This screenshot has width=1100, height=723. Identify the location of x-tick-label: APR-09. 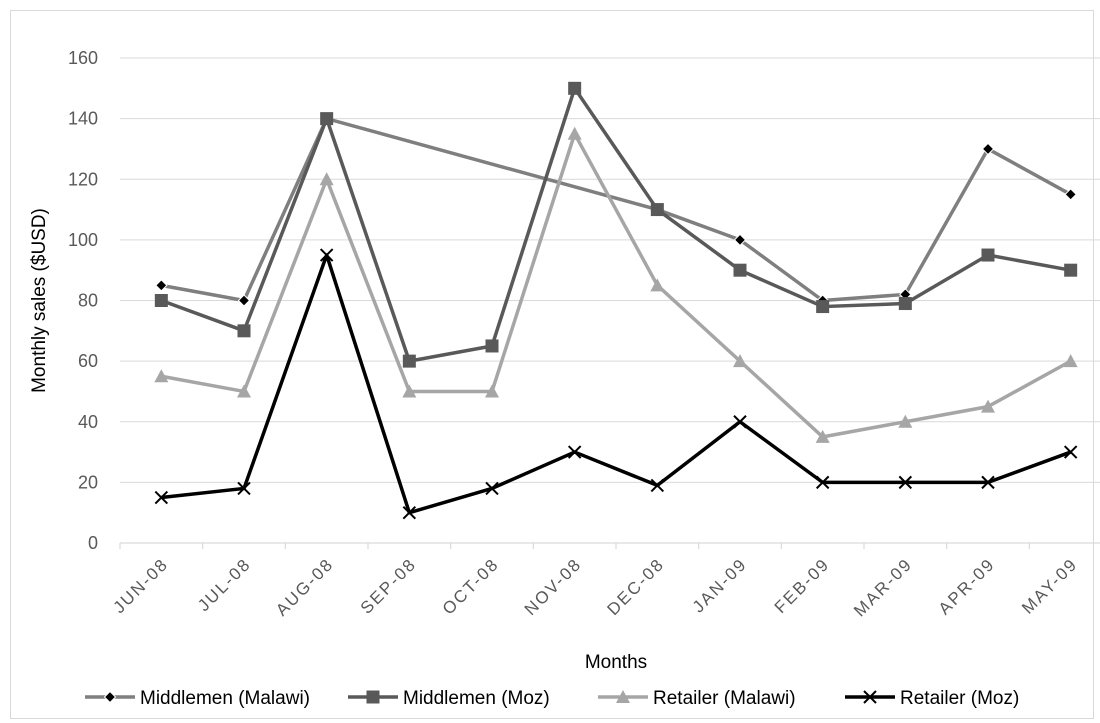
(967, 586).